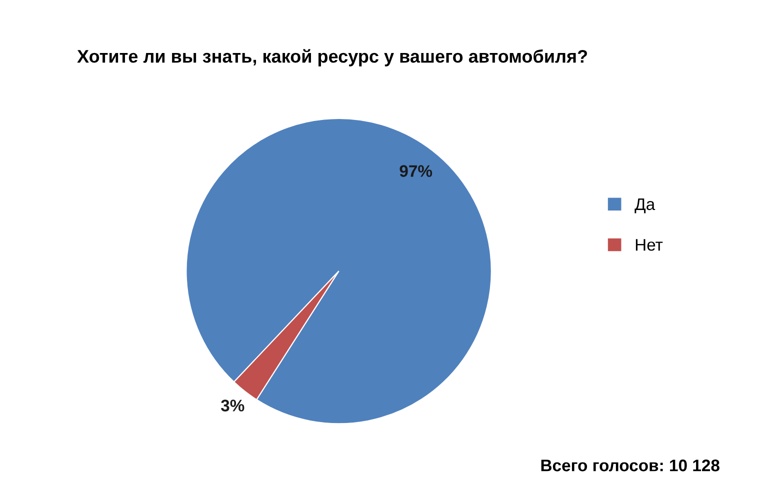 Image resolution: width=770 pixels, height=502 pixels. What do you see at coordinates (286, 335) in the screenshot?
I see `pie-slice` at bounding box center [286, 335].